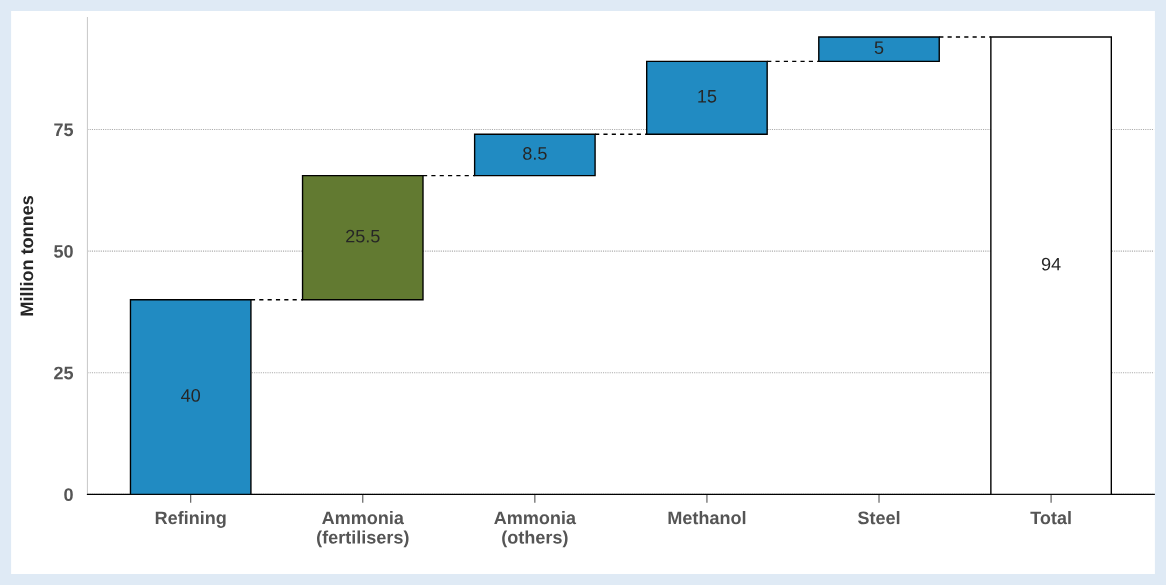 The height and width of the screenshot is (585, 1166). Describe the element at coordinates (1051, 264) in the screenshot. I see `data-label: 94` at that location.